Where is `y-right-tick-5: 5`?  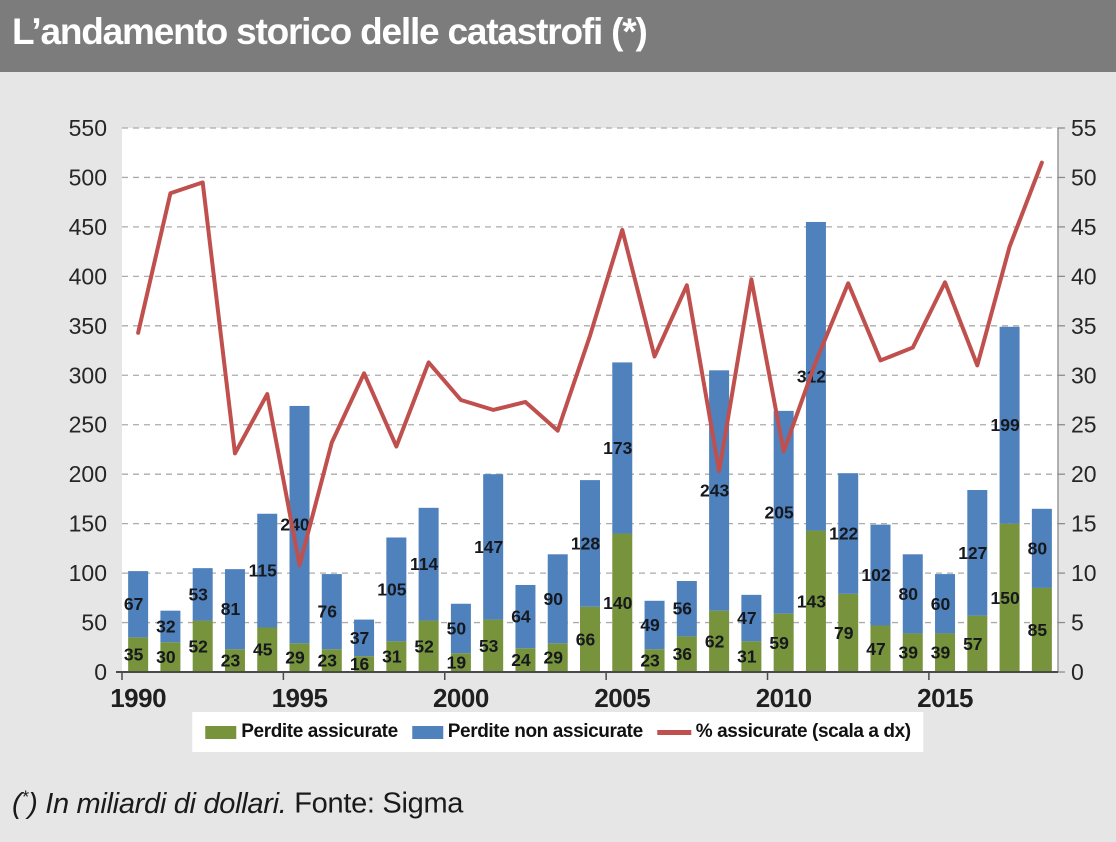 y-right-tick-5: 5 is located at coordinates (1077, 623).